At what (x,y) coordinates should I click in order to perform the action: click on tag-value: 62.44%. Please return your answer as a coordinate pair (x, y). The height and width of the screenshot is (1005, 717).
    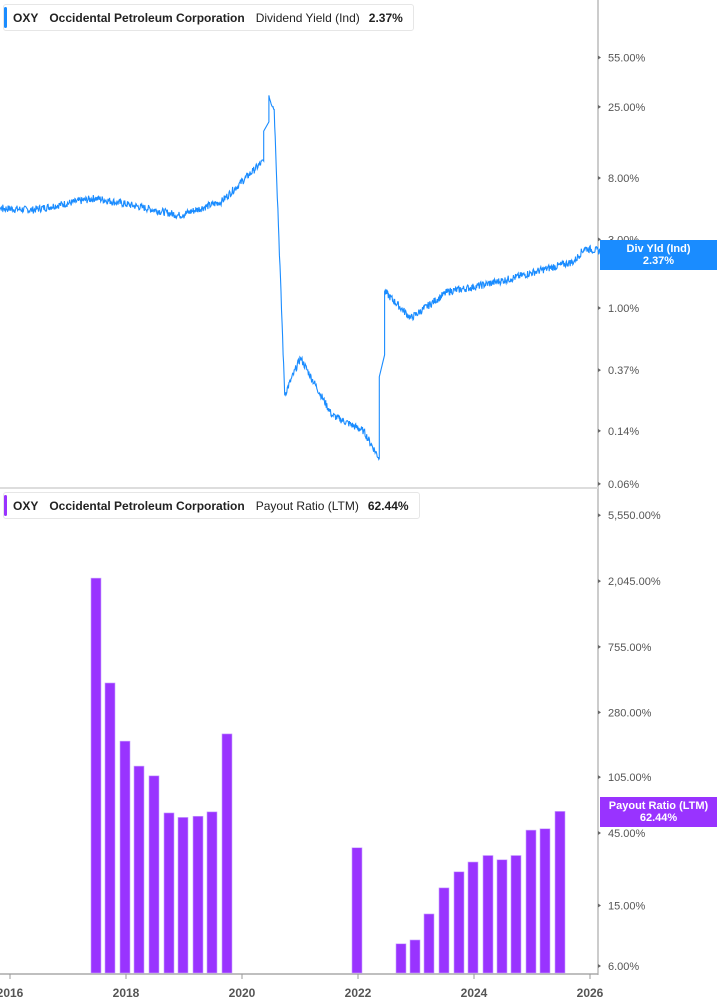
    Looking at the image, I should click on (658, 818).